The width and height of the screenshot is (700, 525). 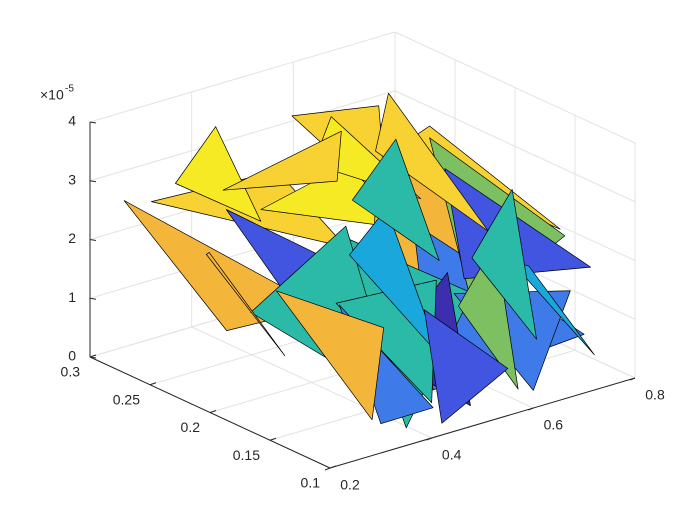 What do you see at coordinates (72, 356) in the screenshot?
I see `z-tick-label: 0` at bounding box center [72, 356].